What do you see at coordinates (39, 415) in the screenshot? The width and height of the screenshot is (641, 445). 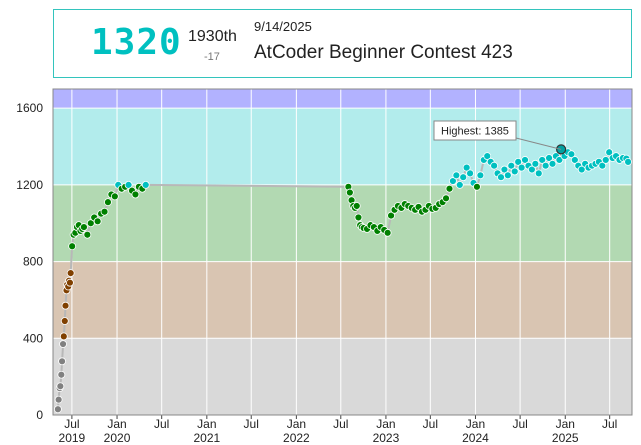 I see `y-tick-label: 0` at bounding box center [39, 415].